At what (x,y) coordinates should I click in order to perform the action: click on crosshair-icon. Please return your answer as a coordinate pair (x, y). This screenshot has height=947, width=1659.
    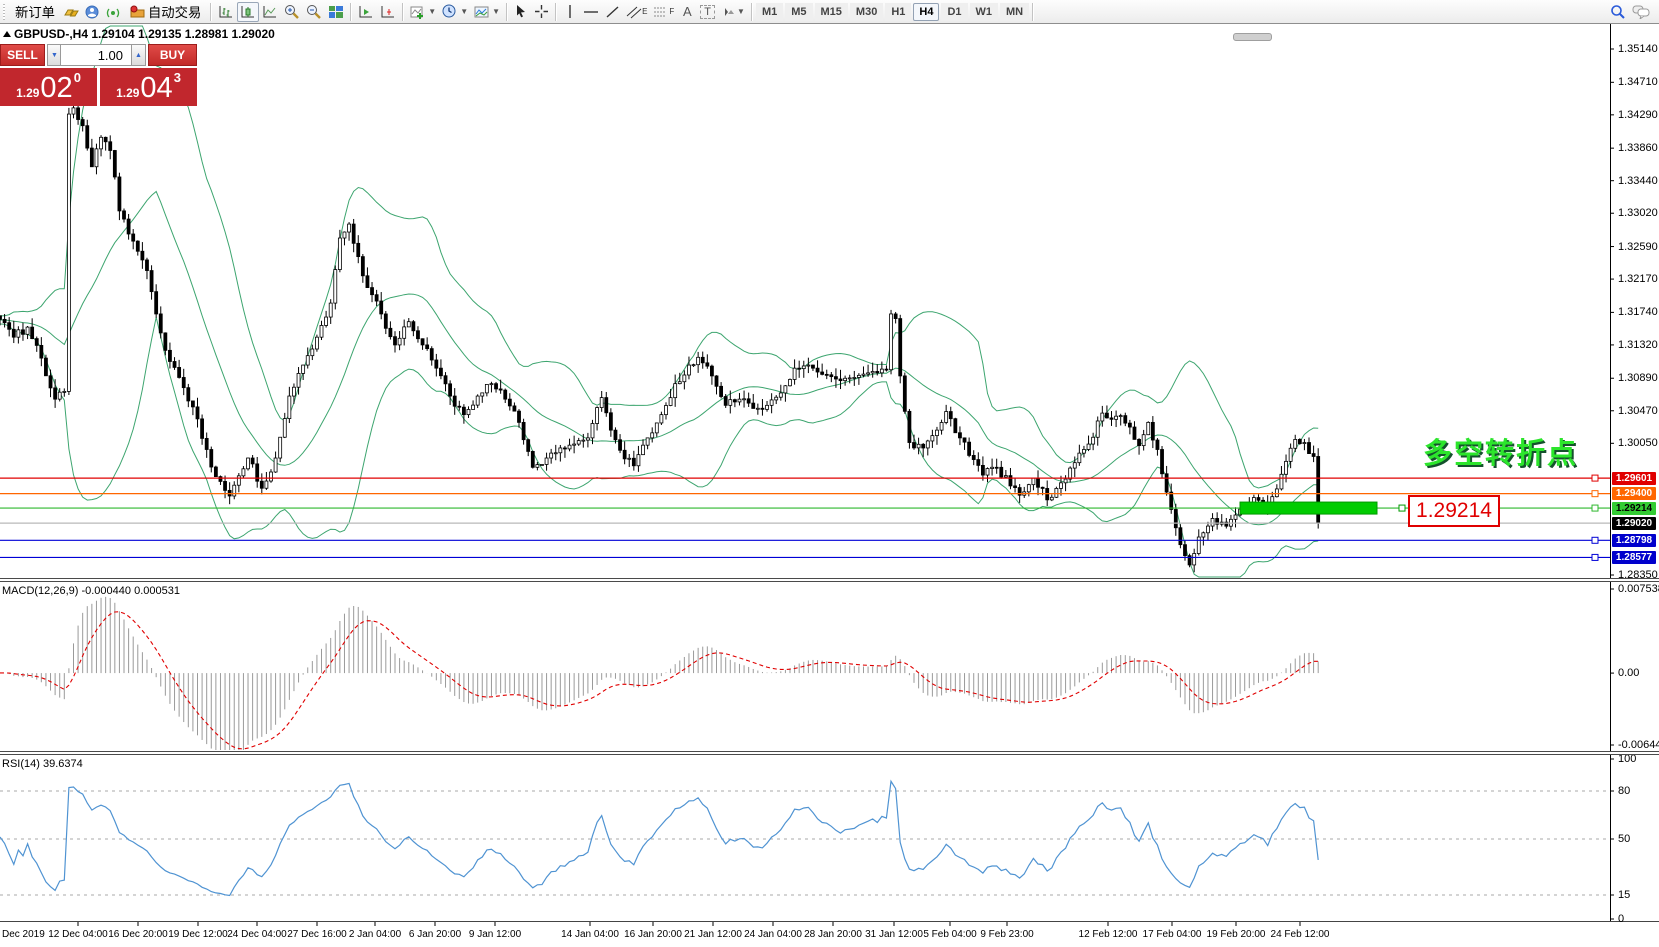
    Looking at the image, I should click on (541, 12).